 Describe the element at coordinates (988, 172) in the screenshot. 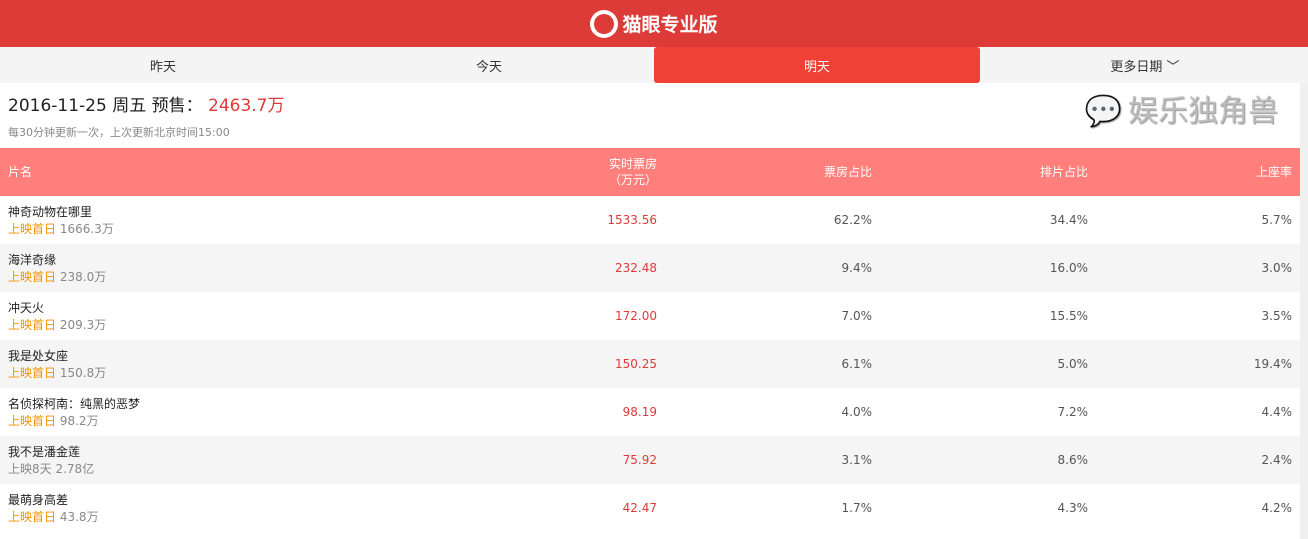

I see `column-header: 排片占比` at that location.